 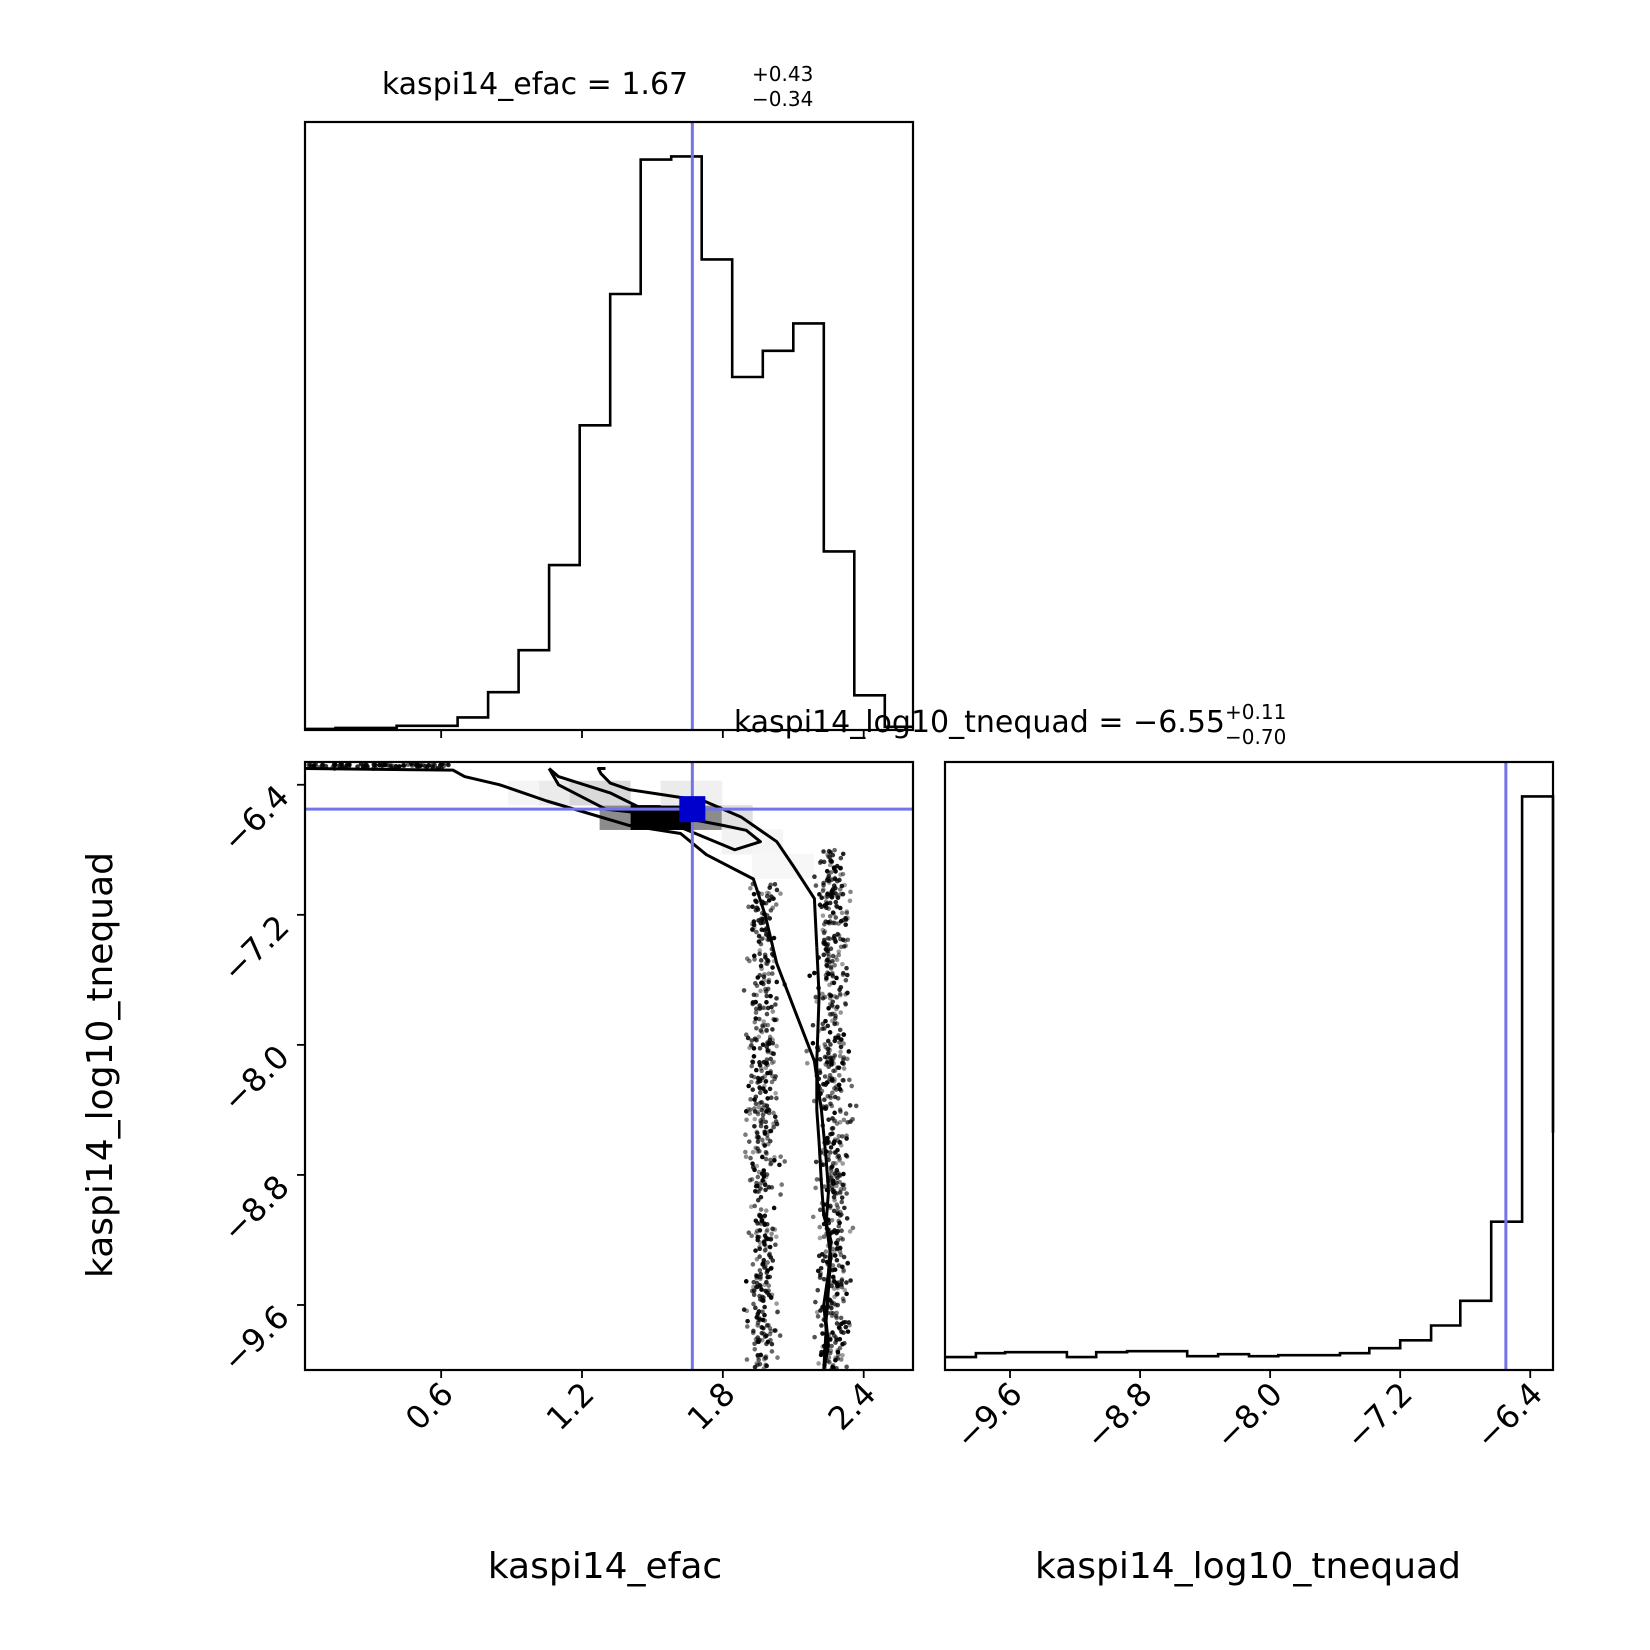 What do you see at coordinates (782, 74) in the screenshot?
I see `efac-title-sup: +0.43` at bounding box center [782, 74].